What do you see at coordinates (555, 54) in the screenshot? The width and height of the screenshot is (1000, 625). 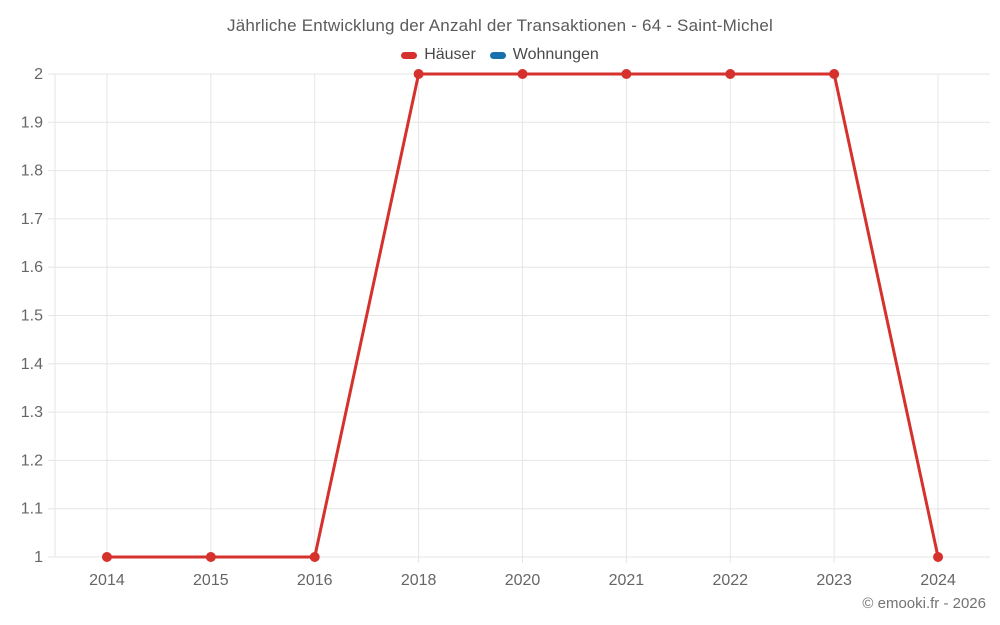 I see `legend-label-wohnungen: Wohnungen` at bounding box center [555, 54].